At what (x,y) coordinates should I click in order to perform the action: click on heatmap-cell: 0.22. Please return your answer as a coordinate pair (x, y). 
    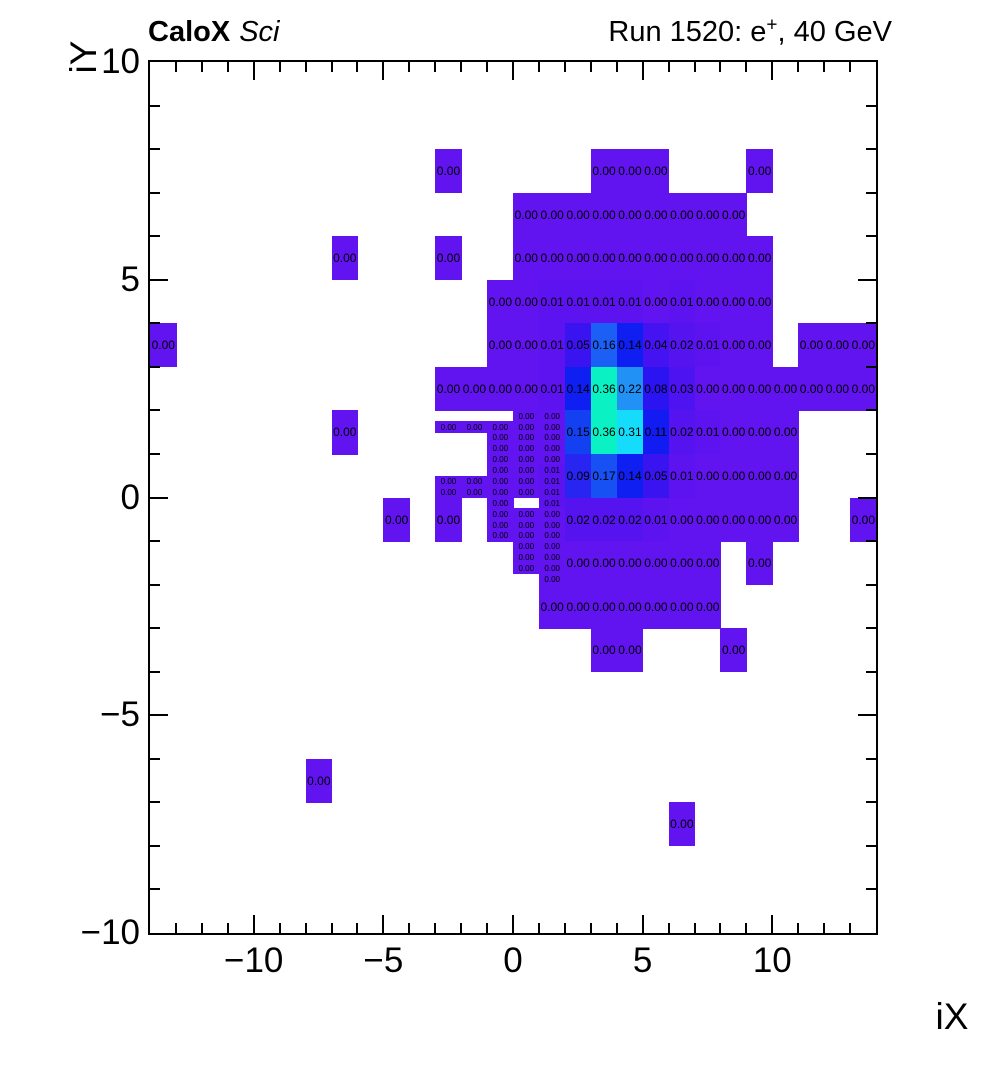
    Looking at the image, I should click on (630, 388).